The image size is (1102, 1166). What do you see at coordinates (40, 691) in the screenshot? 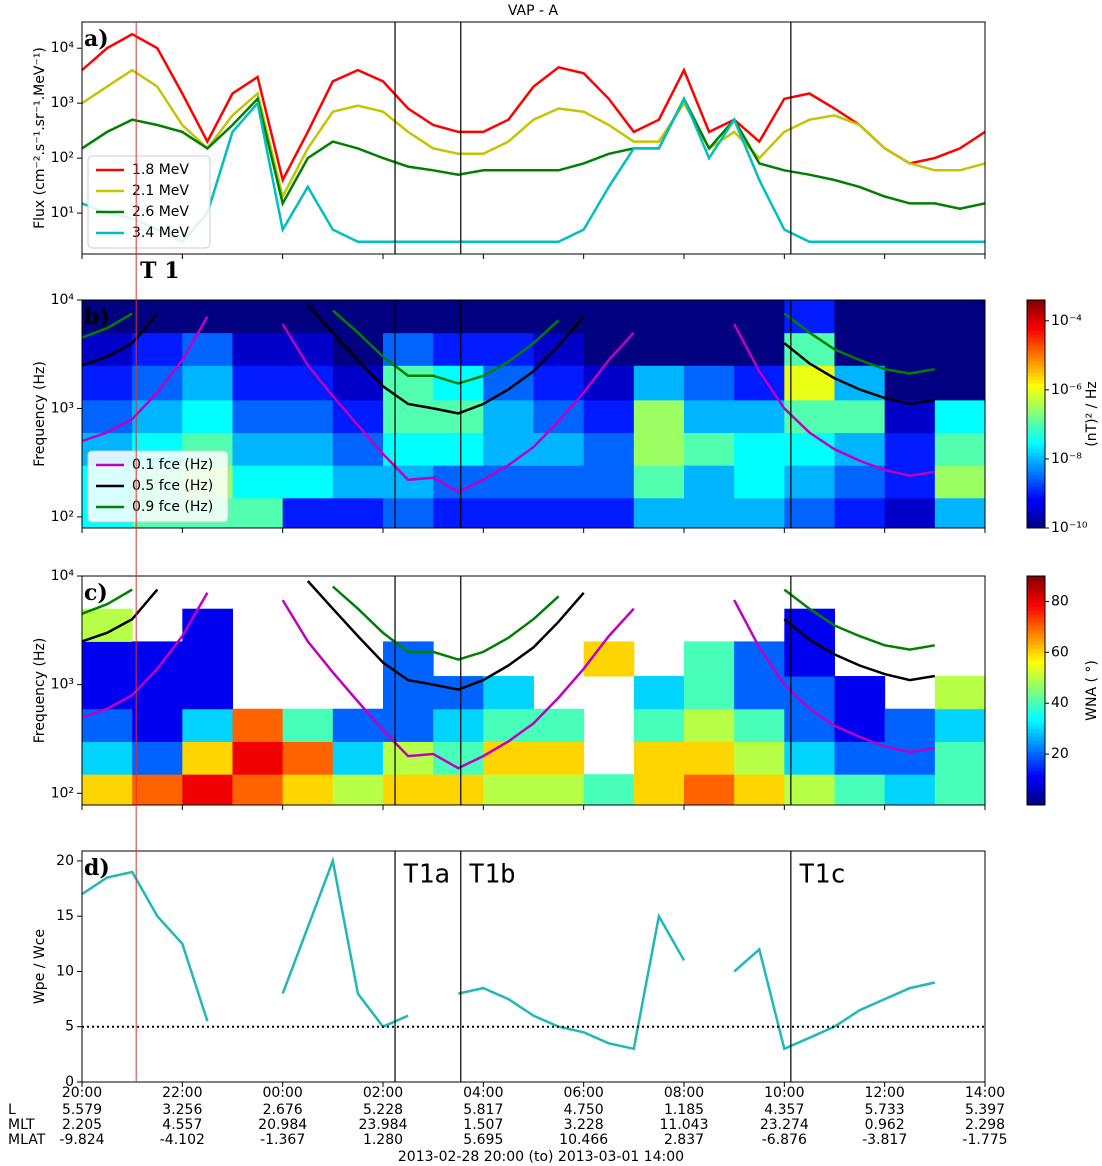
I see `y-axis-label: Frequency (Hz)` at bounding box center [40, 691].